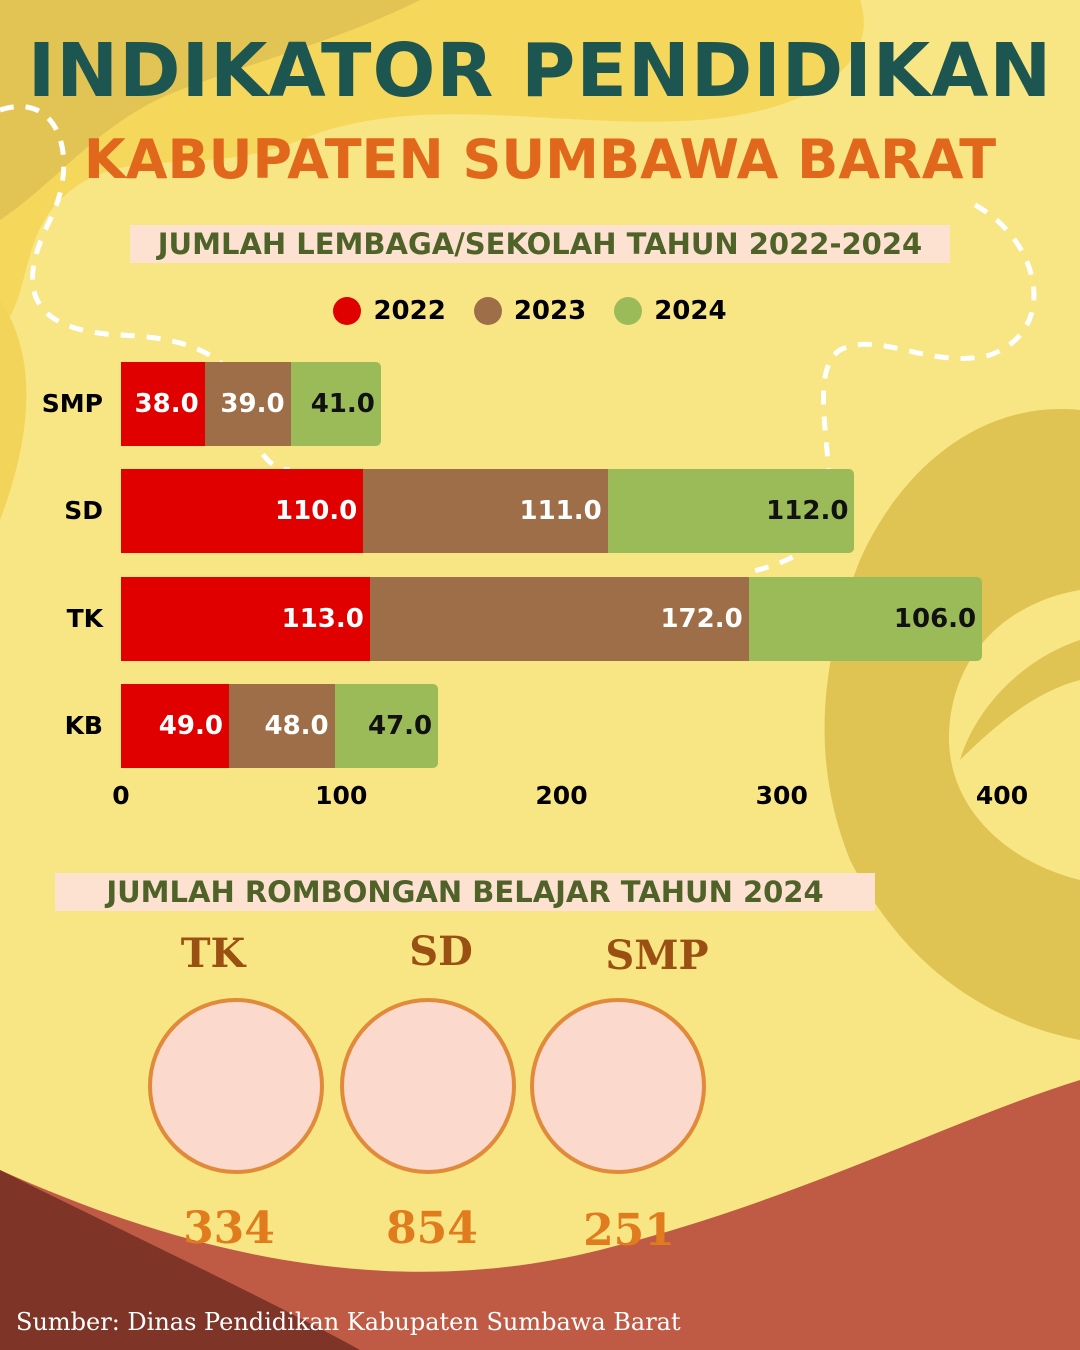  I want to click on legend-label: 2024, so click(690, 311).